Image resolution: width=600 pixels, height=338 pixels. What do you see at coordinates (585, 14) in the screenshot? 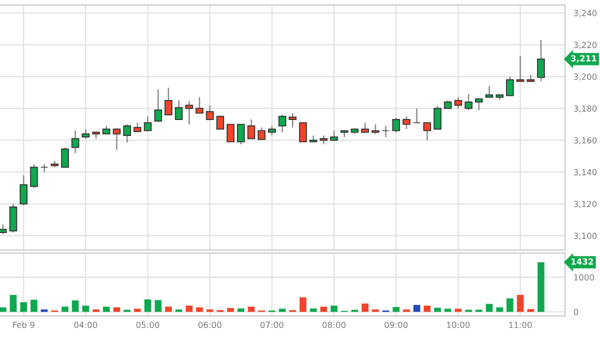
I see `y-tick-label: 3,240` at bounding box center [585, 14].